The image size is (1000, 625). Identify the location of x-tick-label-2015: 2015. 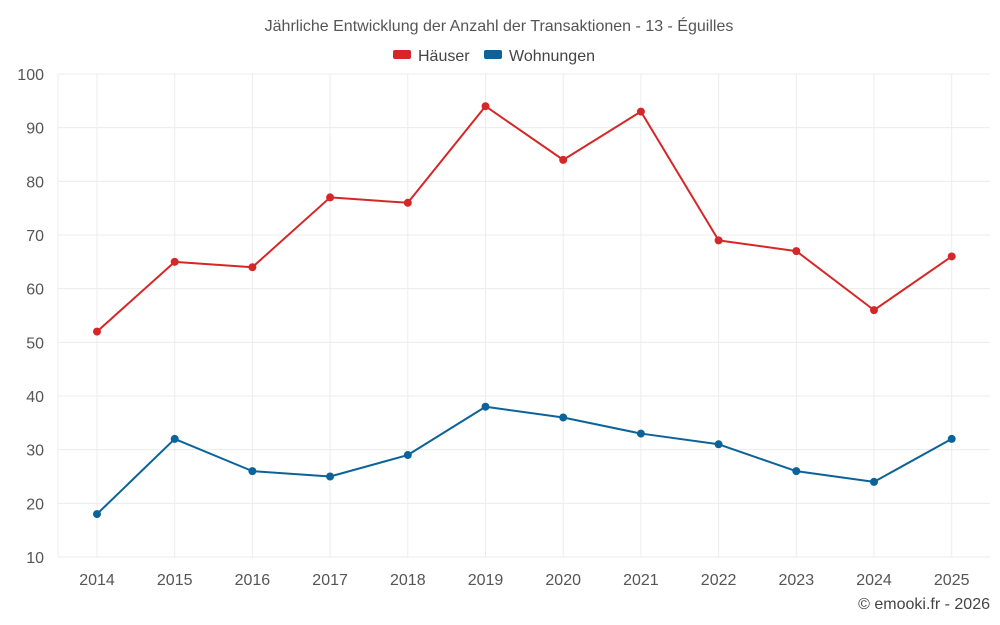
(175, 580).